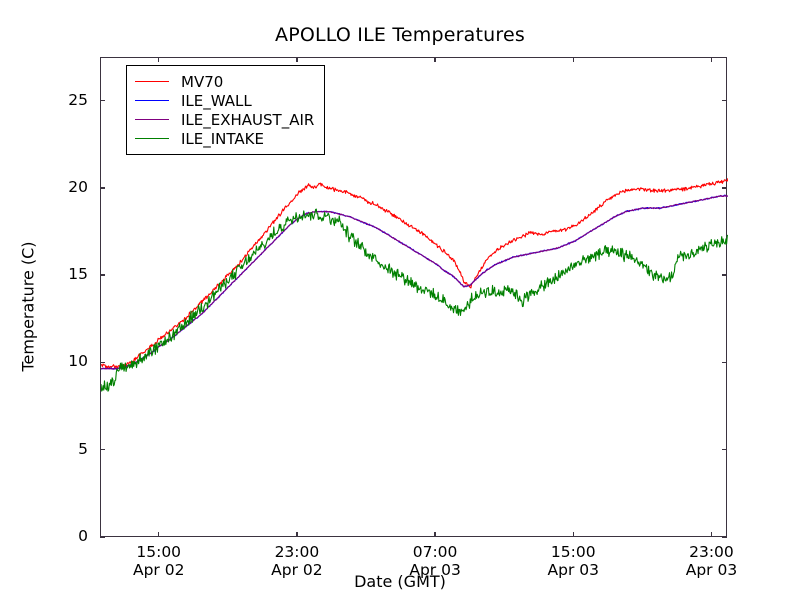 The image size is (800, 600). Describe the element at coordinates (435, 561) in the screenshot. I see `x-tick-label: 07:00 Apr 03` at that location.